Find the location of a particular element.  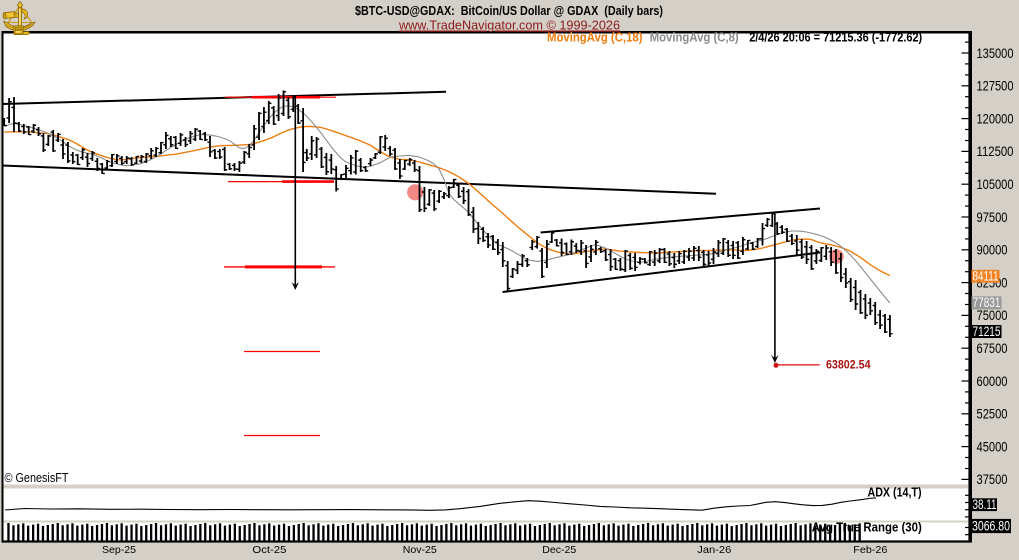

svg-text: 3066.80 is located at coordinates (991, 526).